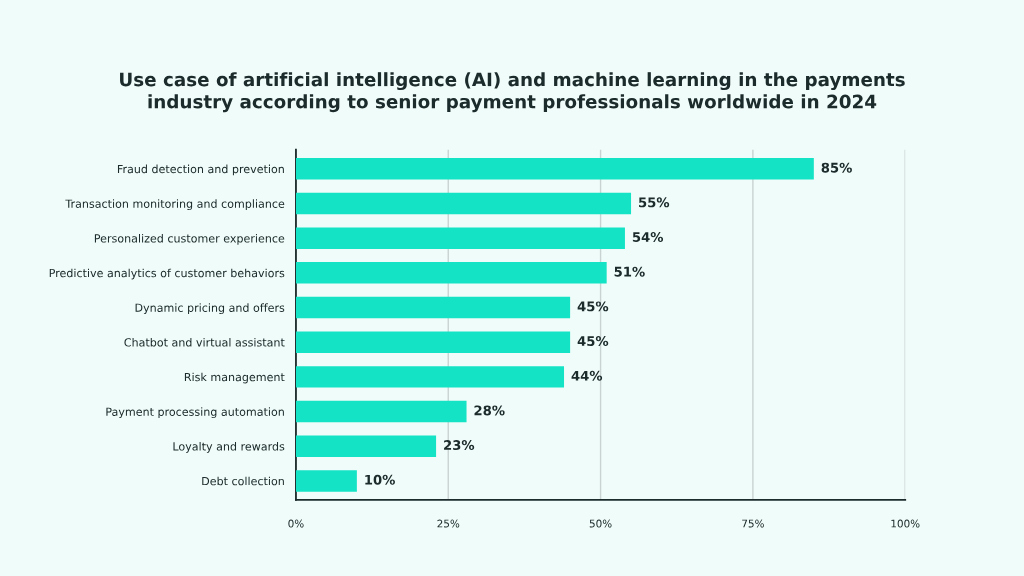 The width and height of the screenshot is (1024, 576). I want to click on data-label: 10%, so click(380, 479).